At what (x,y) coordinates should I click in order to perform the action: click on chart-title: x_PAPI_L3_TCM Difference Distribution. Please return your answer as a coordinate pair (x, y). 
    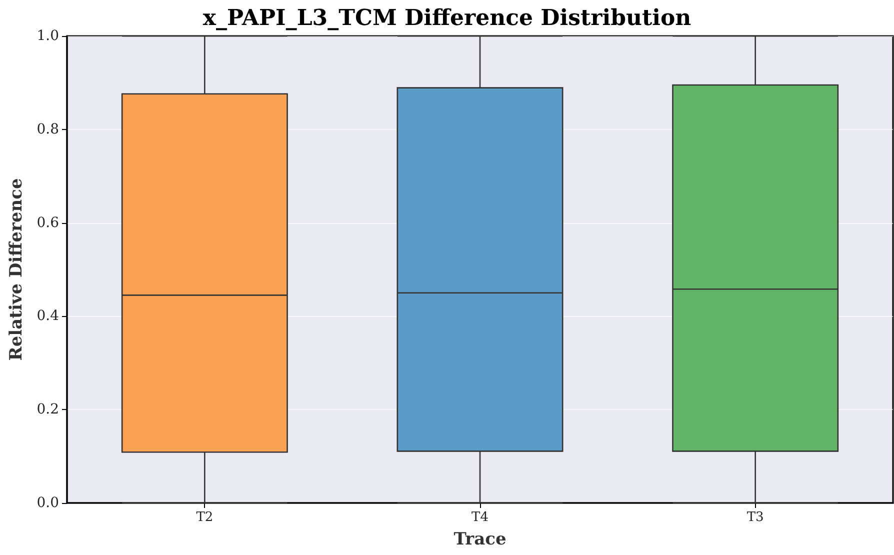
    Looking at the image, I should click on (447, 18).